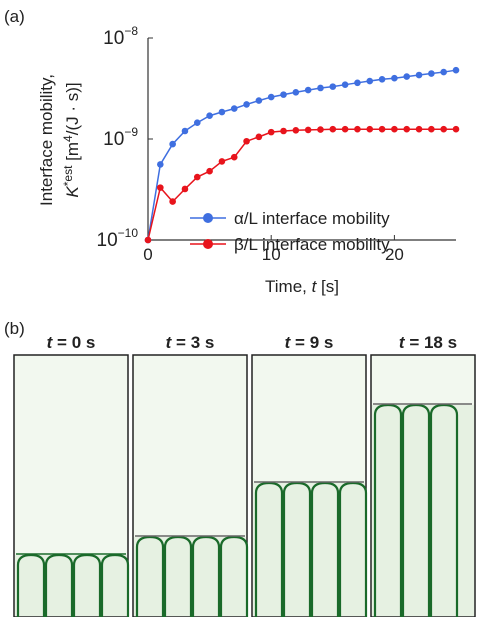  I want to click on x-axis-label: Time, t [s], so click(302, 286).